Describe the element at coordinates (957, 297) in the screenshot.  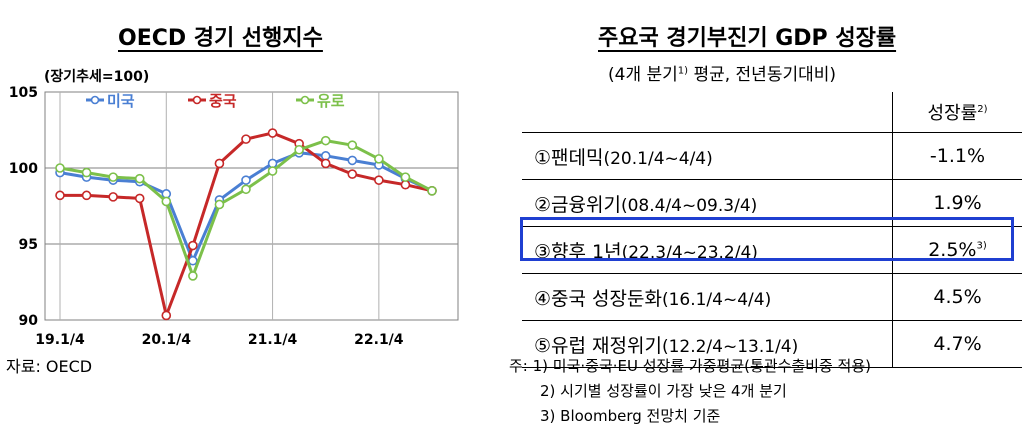
I see `row-value: 4.5%` at that location.